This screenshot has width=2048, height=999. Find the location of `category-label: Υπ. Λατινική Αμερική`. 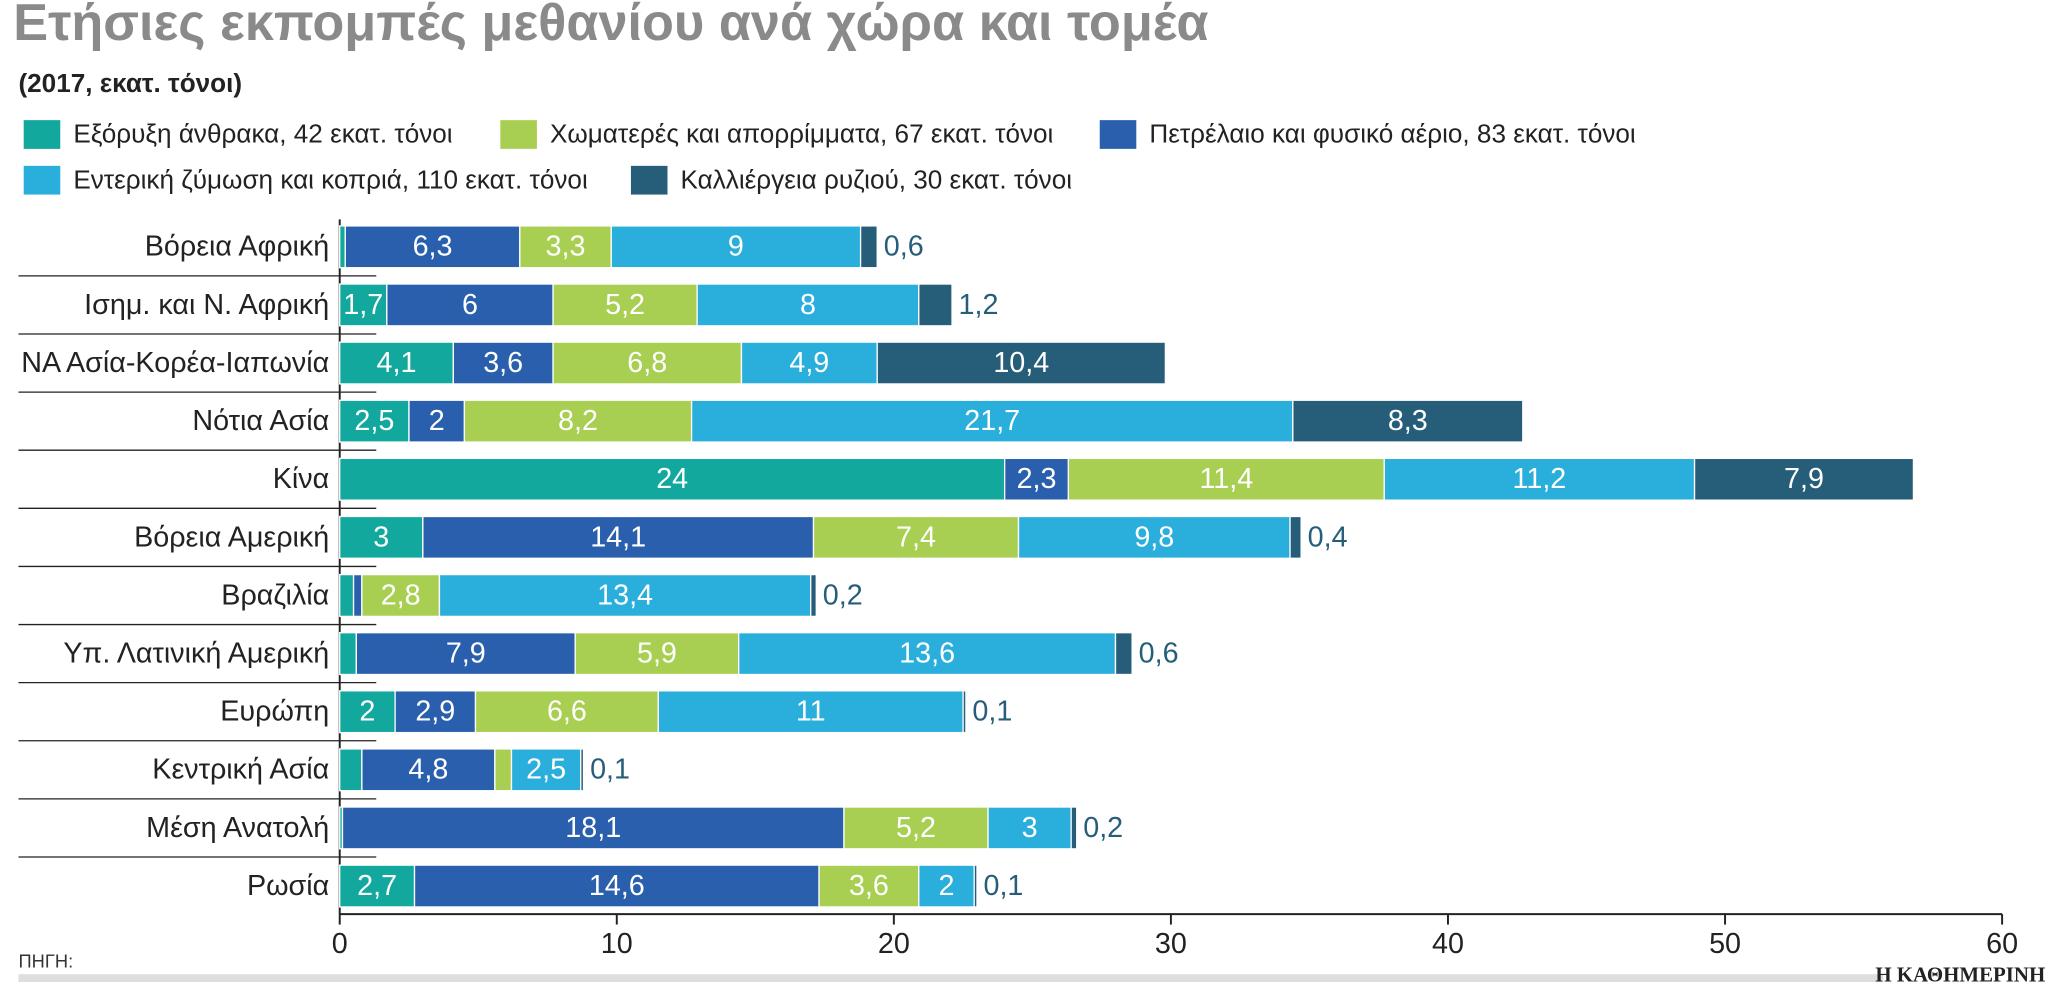

category-label: Υπ. Λατινική Αμερική is located at coordinates (196, 653).